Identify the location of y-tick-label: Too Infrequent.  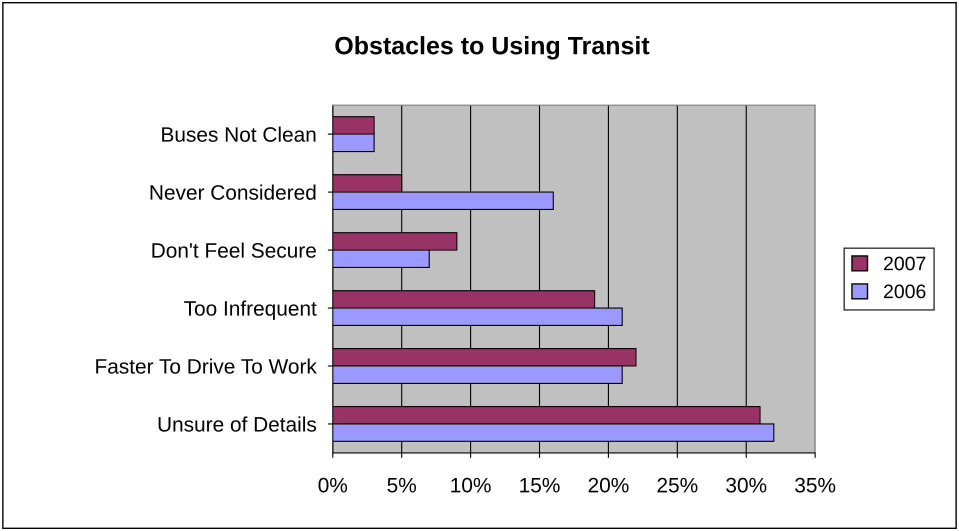
(250, 310).